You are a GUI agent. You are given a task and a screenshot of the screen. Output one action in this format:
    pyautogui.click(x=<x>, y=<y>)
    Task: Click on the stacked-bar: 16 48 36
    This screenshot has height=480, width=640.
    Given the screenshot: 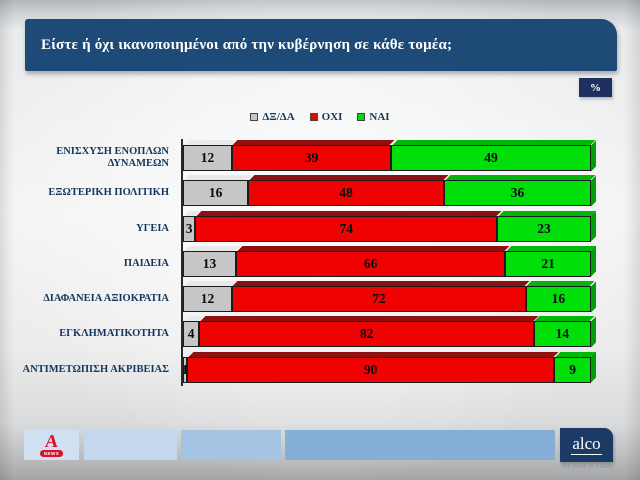 What is the action you would take?
    pyautogui.click(x=389, y=191)
    